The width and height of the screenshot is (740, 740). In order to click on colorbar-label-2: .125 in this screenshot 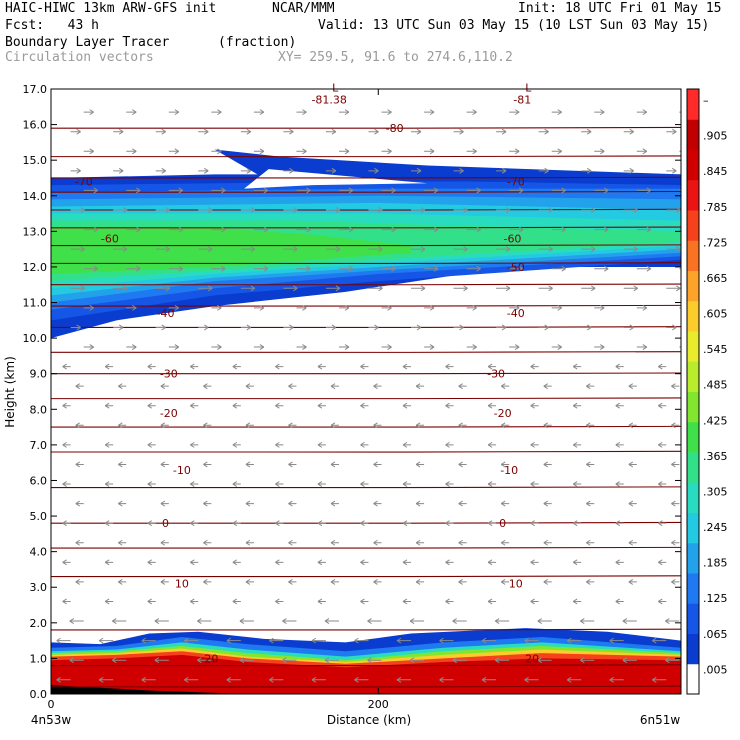, I will do `click(715, 598)`.